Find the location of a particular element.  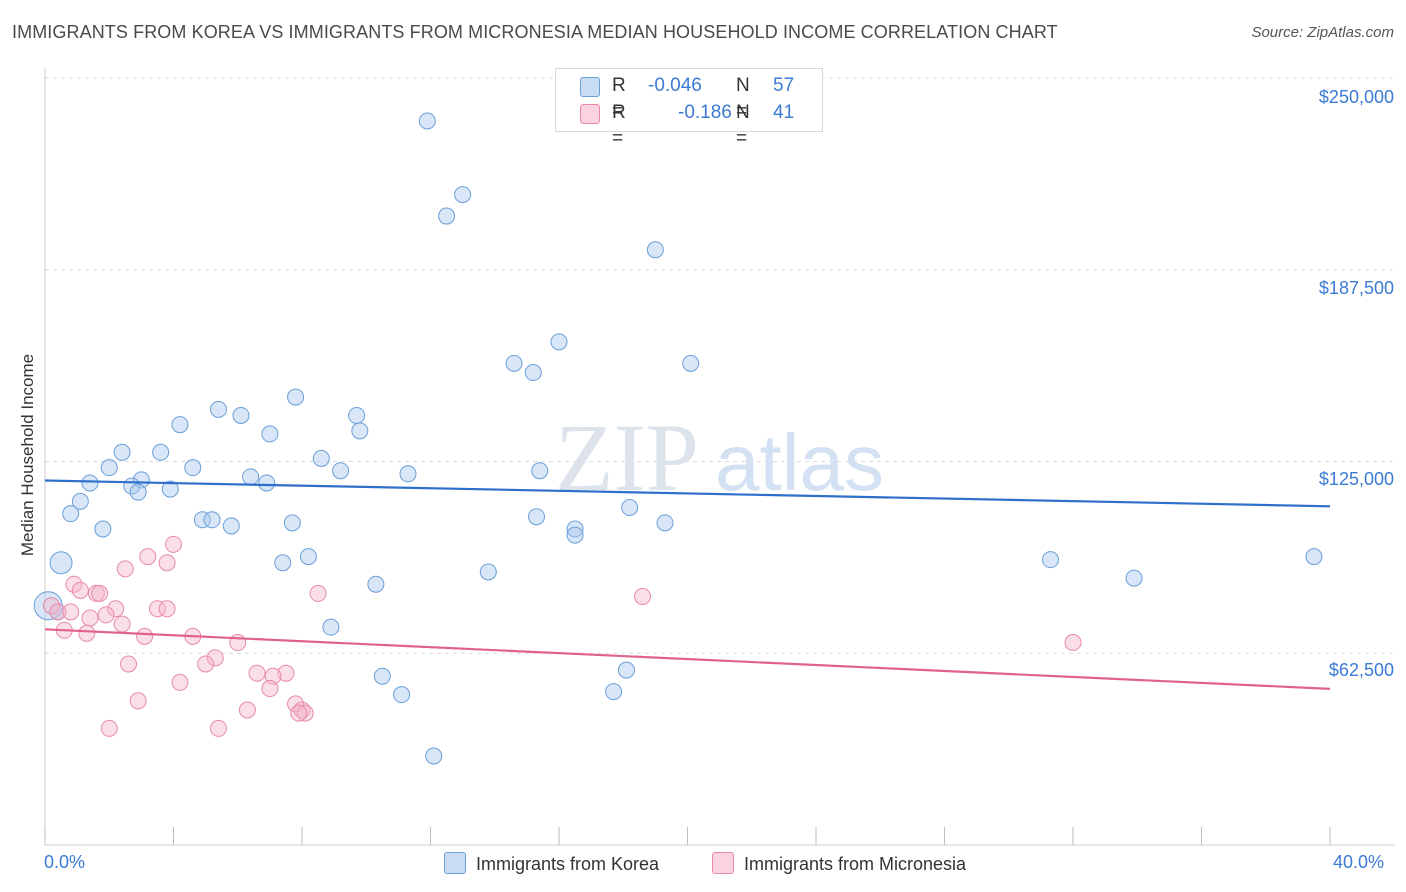

legend-item-korea: Immigrants from Korea is located at coordinates (551, 863).